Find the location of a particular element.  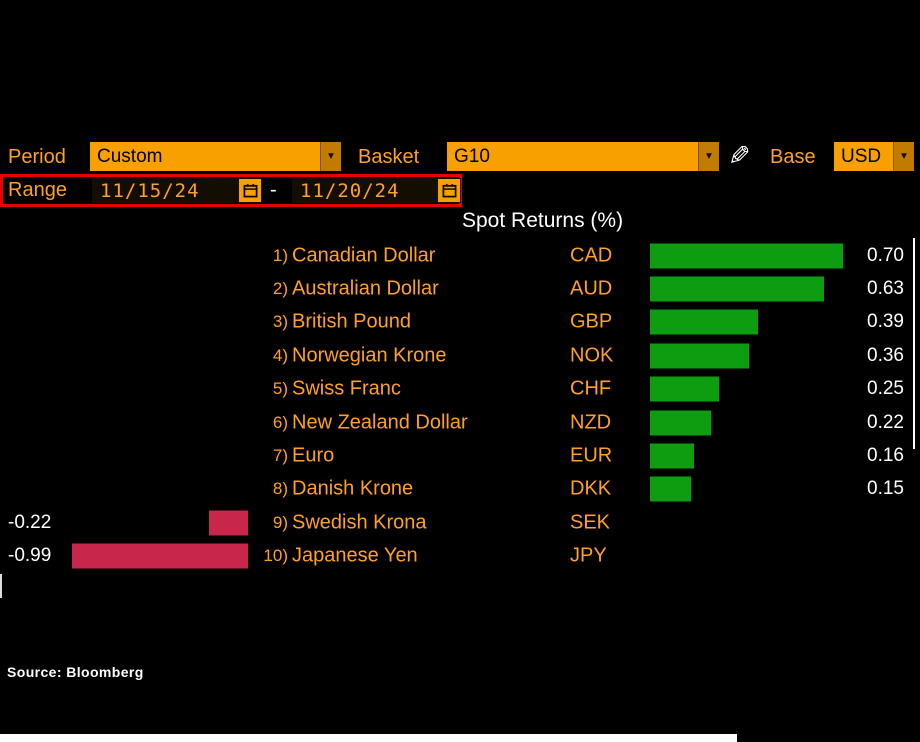

currency-name: Canadian Dollar is located at coordinates (364, 255).